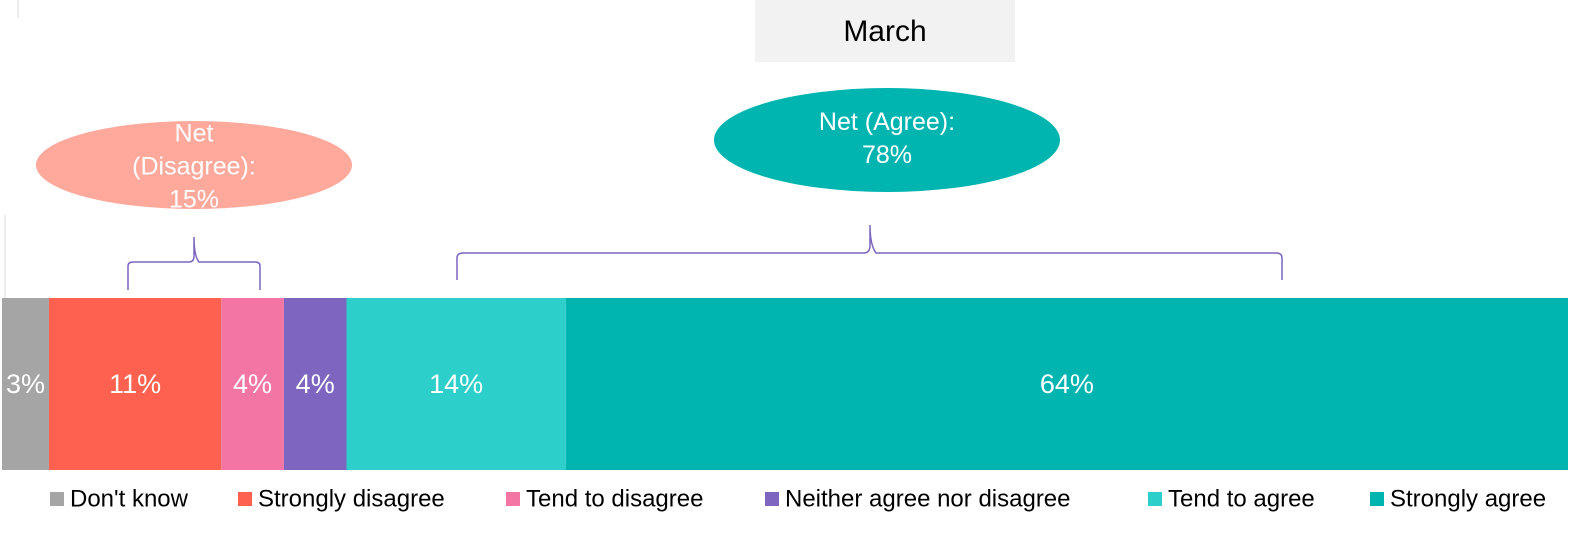 This screenshot has height=533, width=1588. I want to click on data-label: 11%, so click(135, 384).